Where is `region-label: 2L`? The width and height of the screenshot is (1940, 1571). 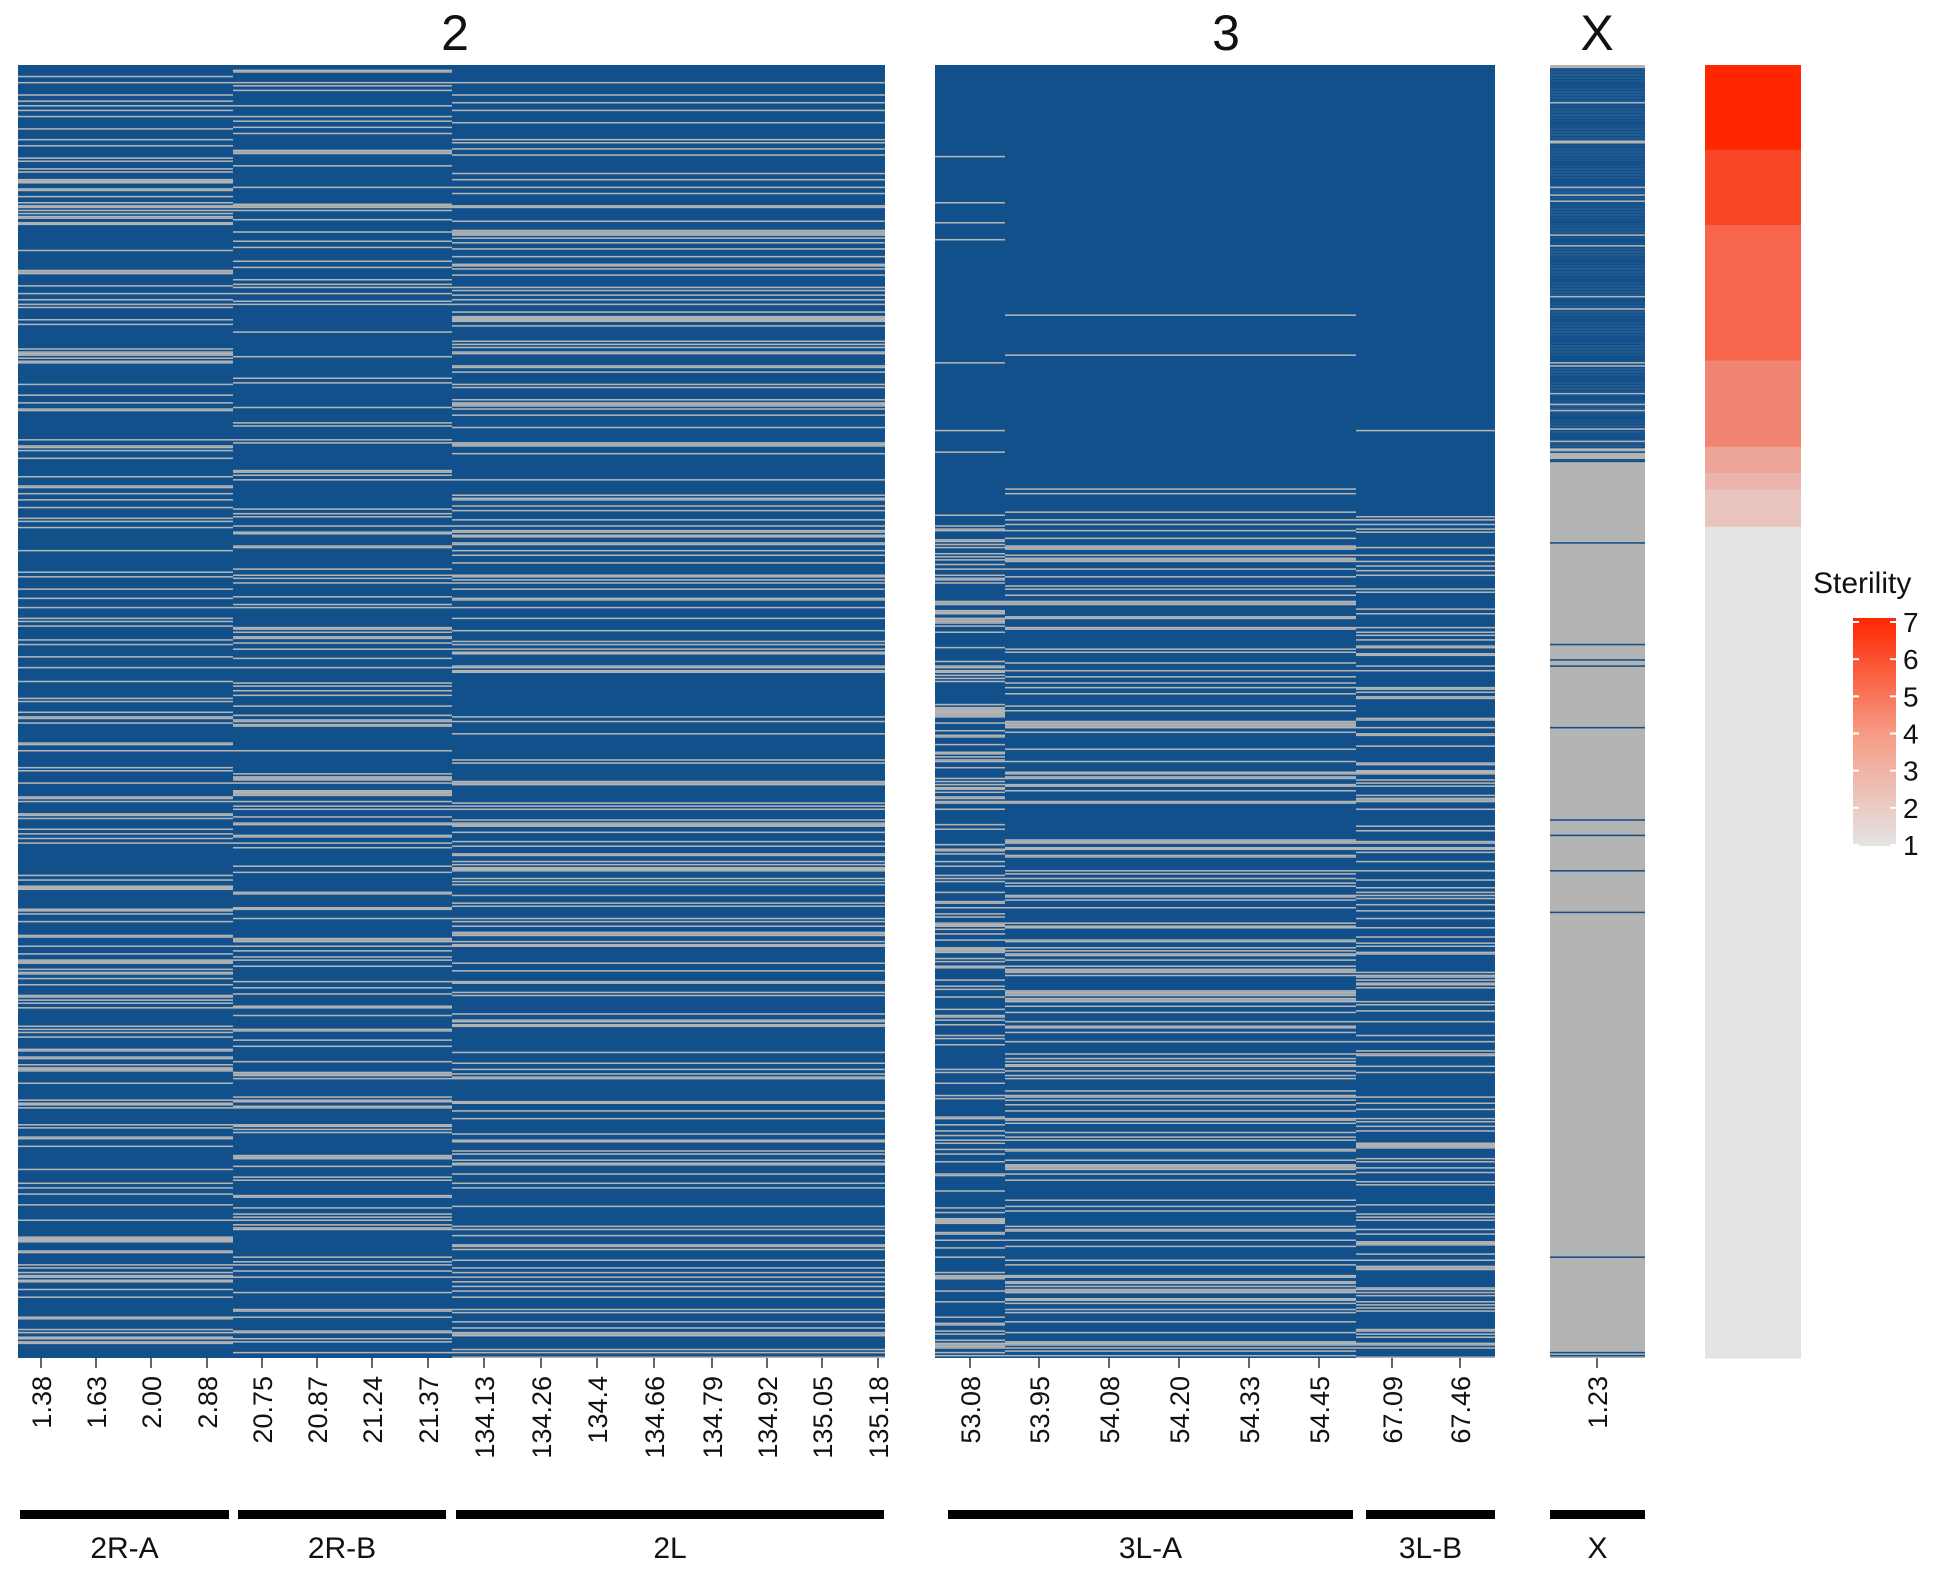 region-label: 2L is located at coordinates (669, 1548).